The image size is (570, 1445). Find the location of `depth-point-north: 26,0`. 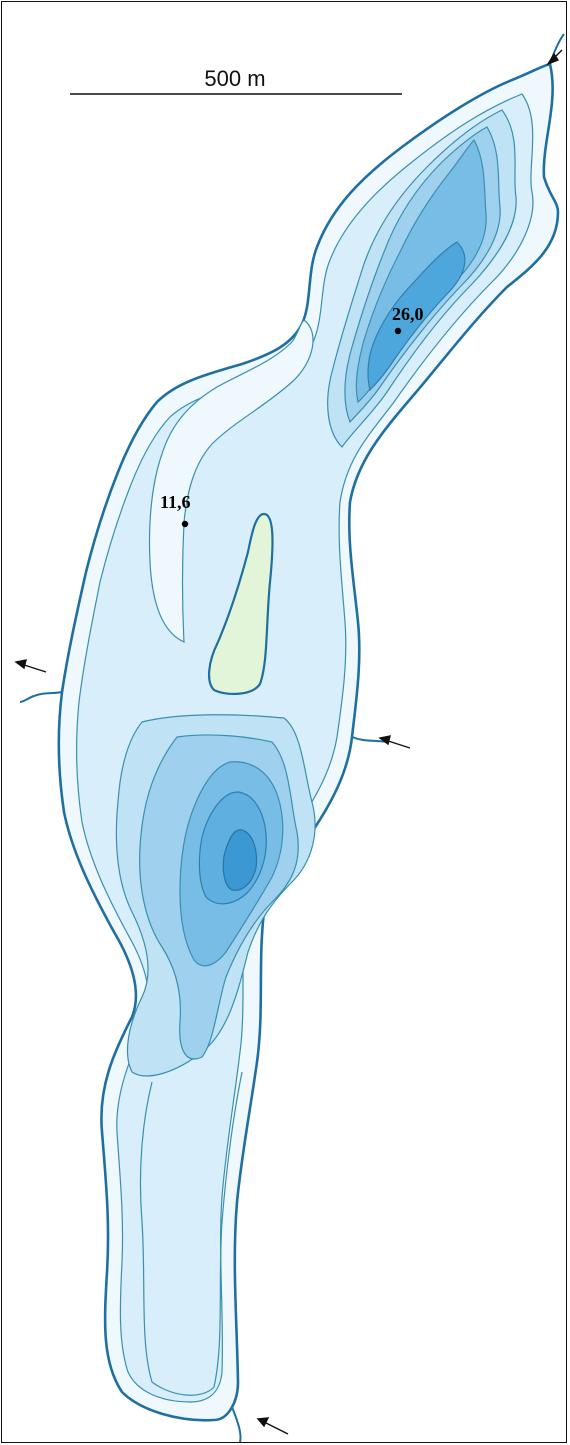

depth-point-north: 26,0 is located at coordinates (408, 319).